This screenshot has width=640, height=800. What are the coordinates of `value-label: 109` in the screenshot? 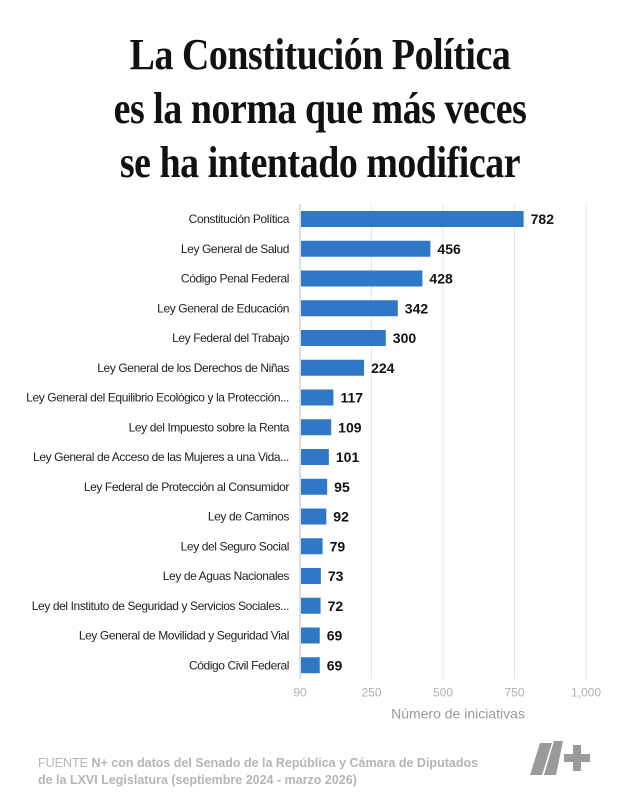 It's located at (350, 427).